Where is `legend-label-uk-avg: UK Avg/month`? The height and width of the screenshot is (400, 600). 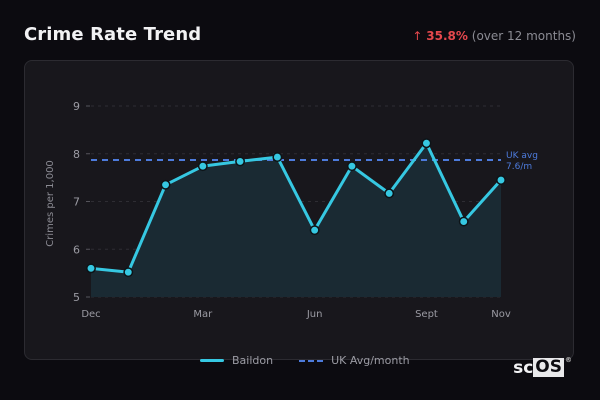 legend-label-uk-avg: UK Avg/month is located at coordinates (370, 360).